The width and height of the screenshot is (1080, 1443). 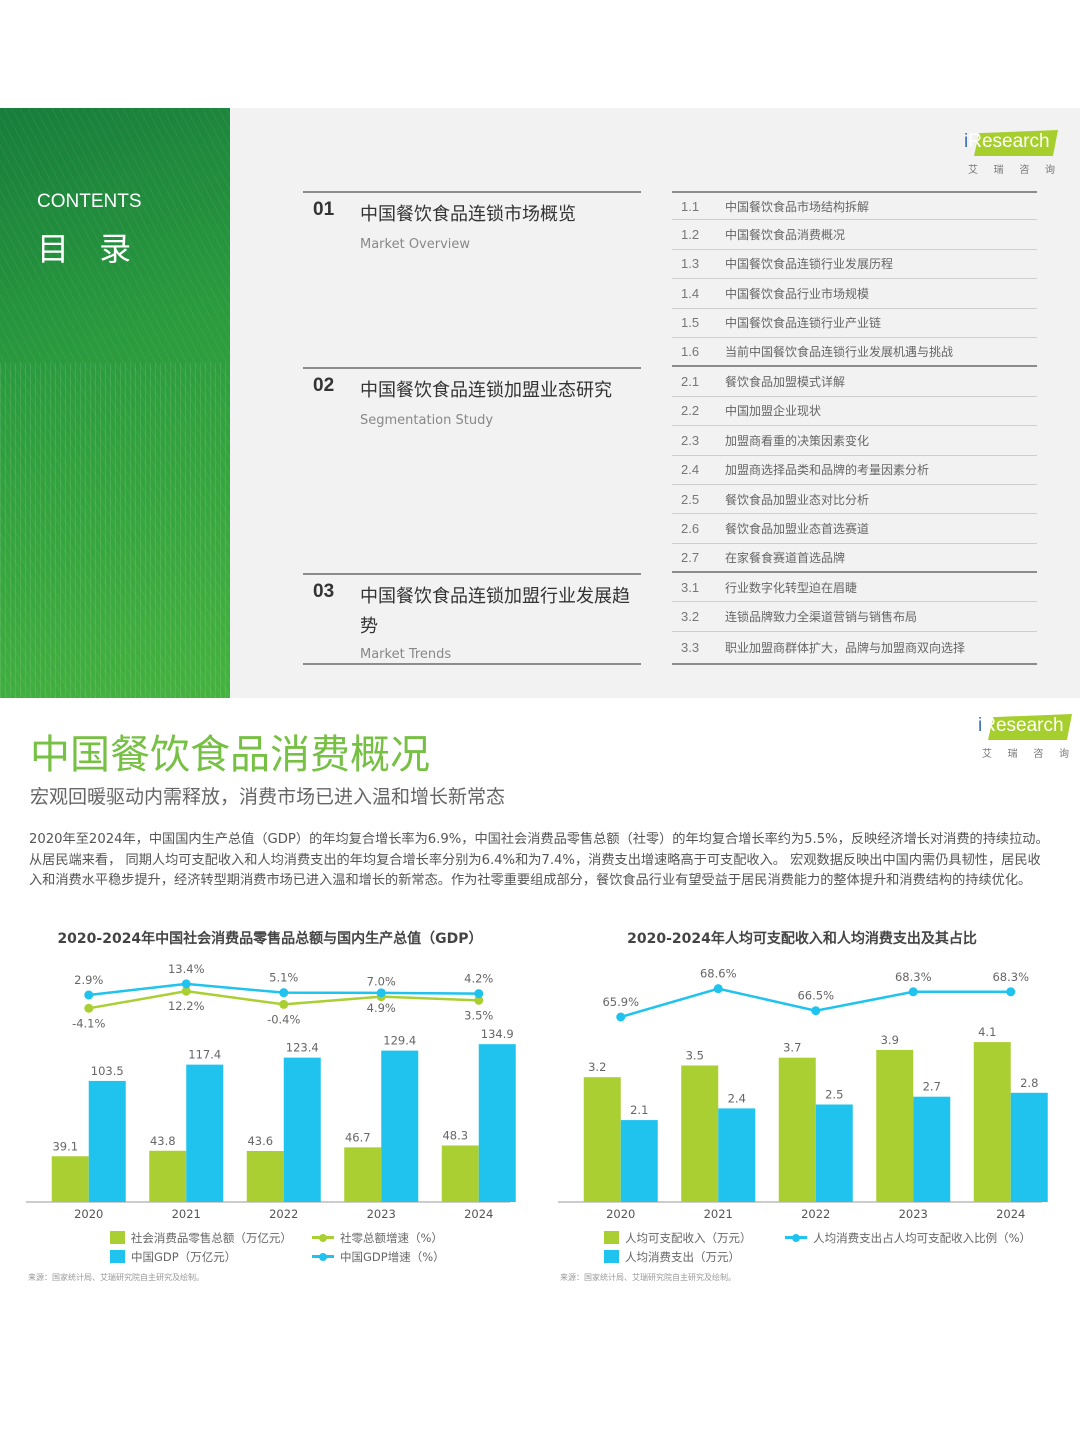 What do you see at coordinates (427, 420) in the screenshot?
I see `section-subtitle: Segmentation Study` at bounding box center [427, 420].